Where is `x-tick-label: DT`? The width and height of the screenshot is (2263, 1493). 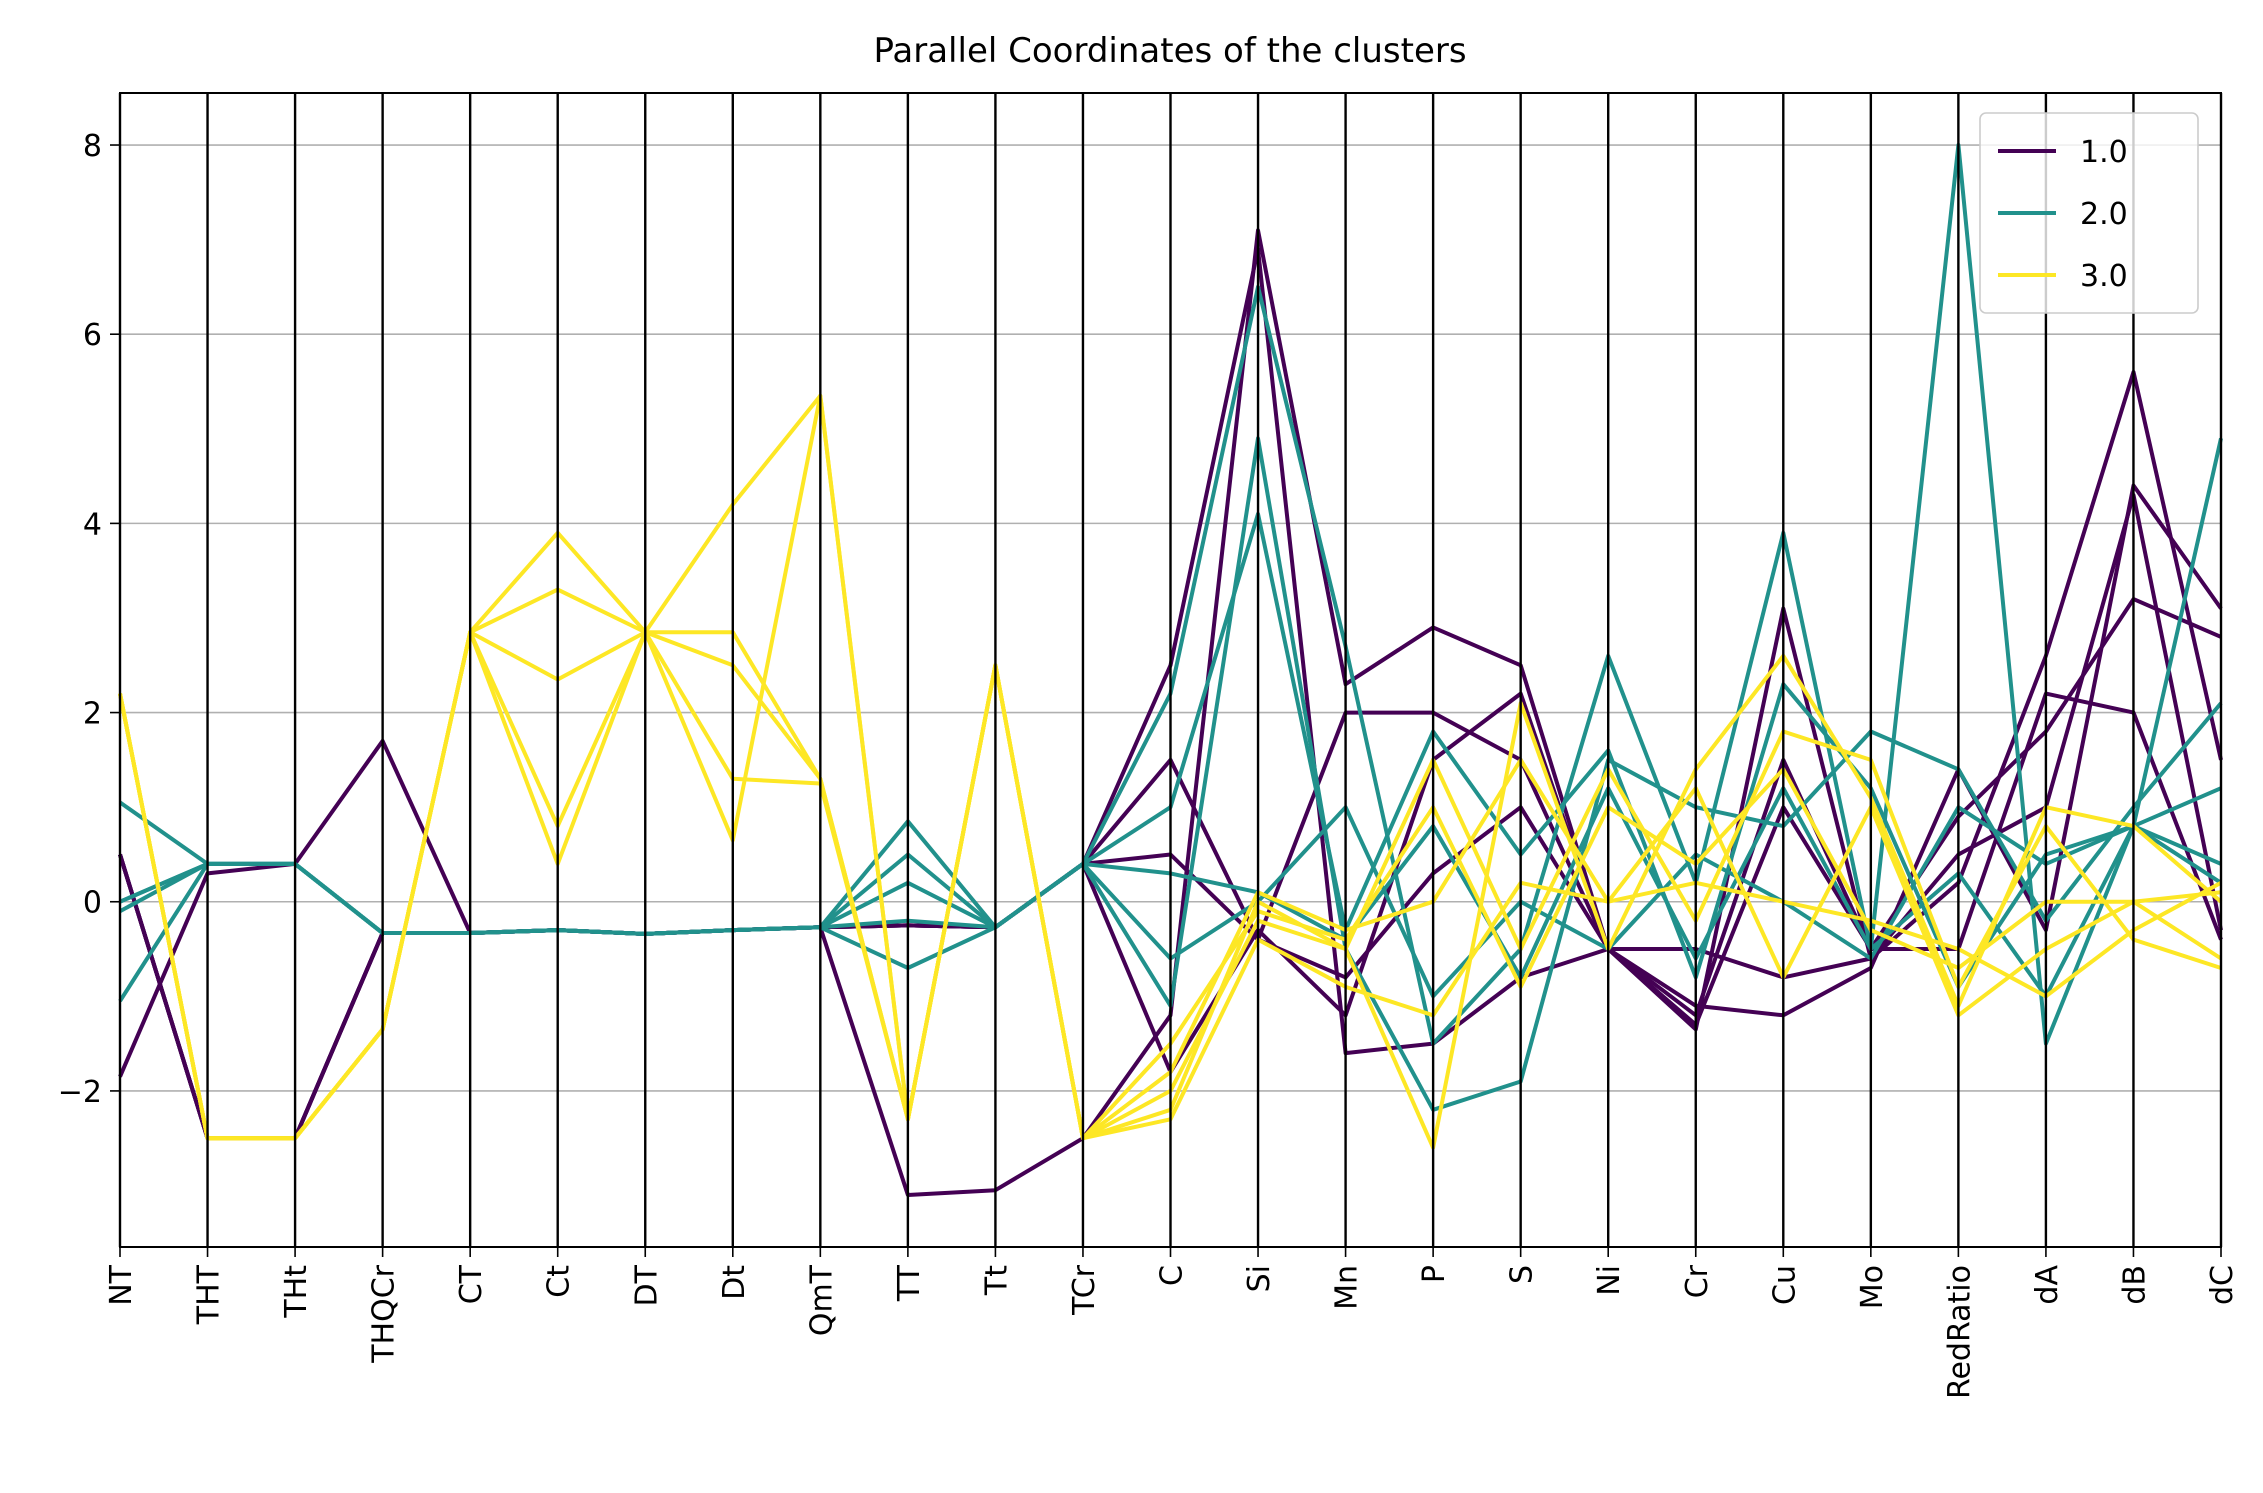
x-tick-label: DT is located at coordinates (646, 1285).